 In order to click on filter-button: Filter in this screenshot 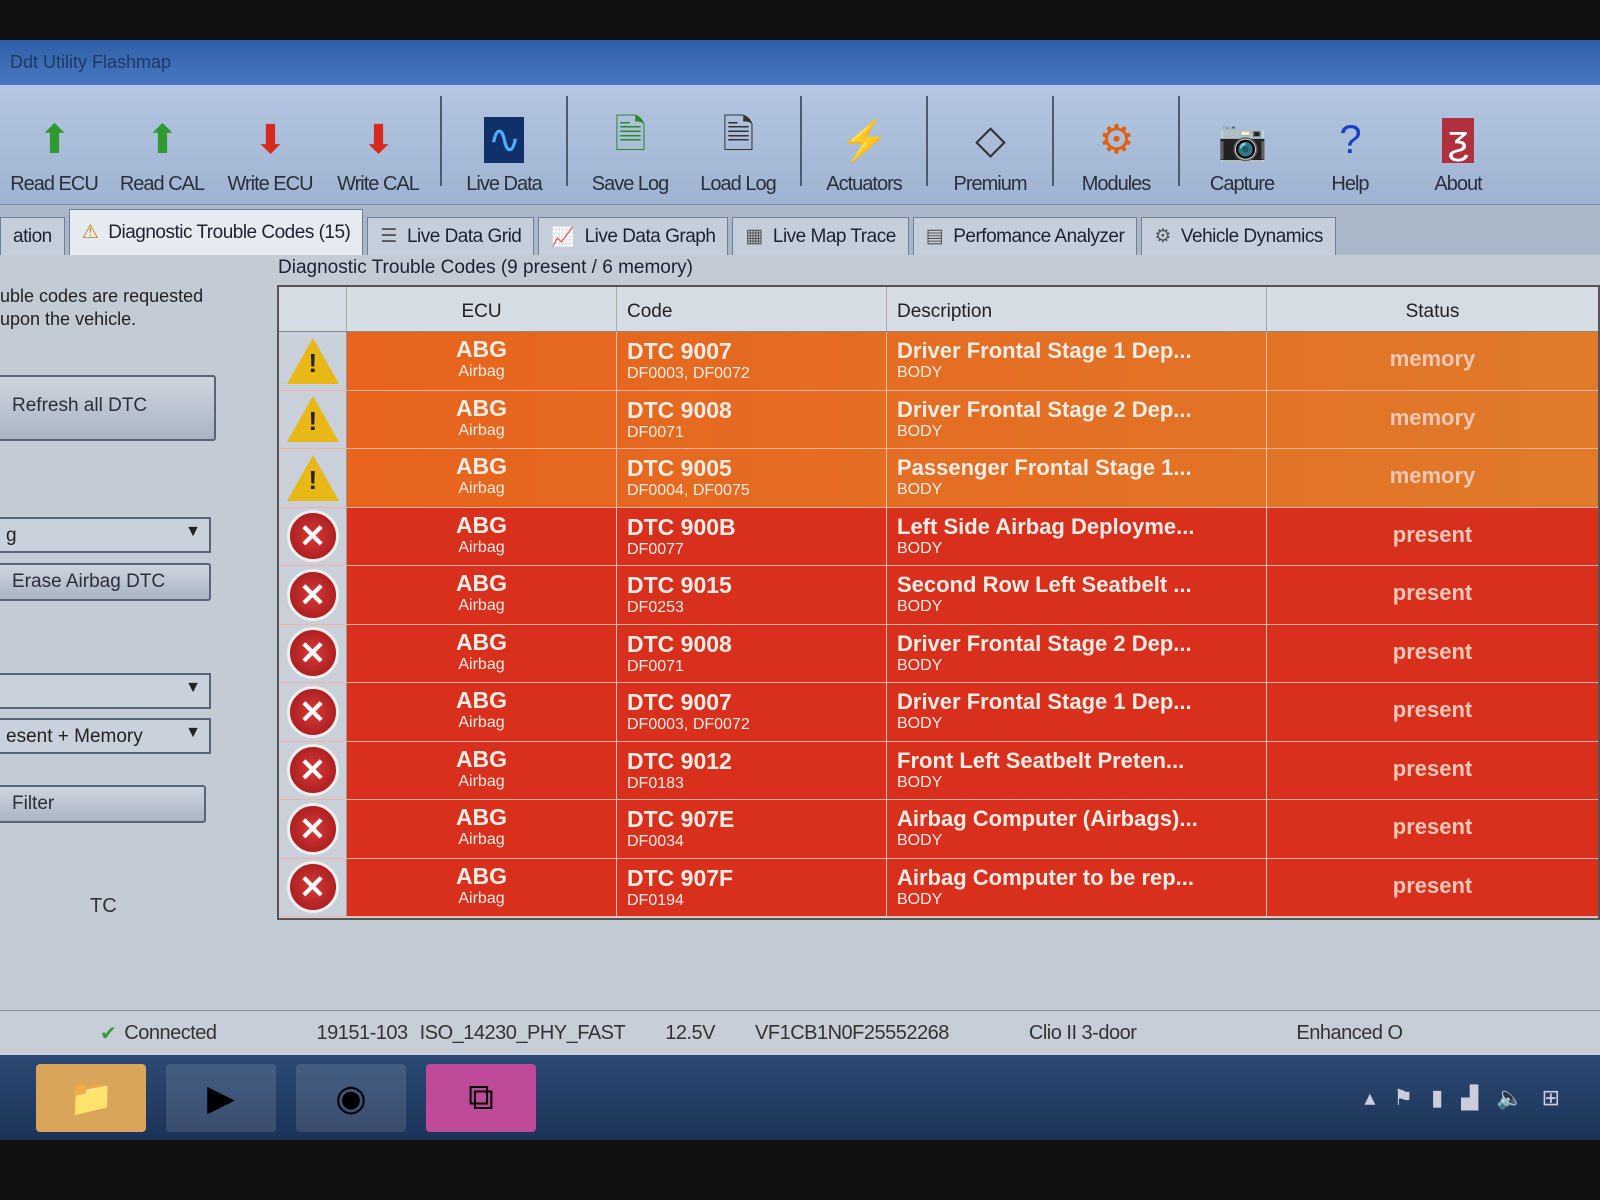, I will do `click(103, 804)`.